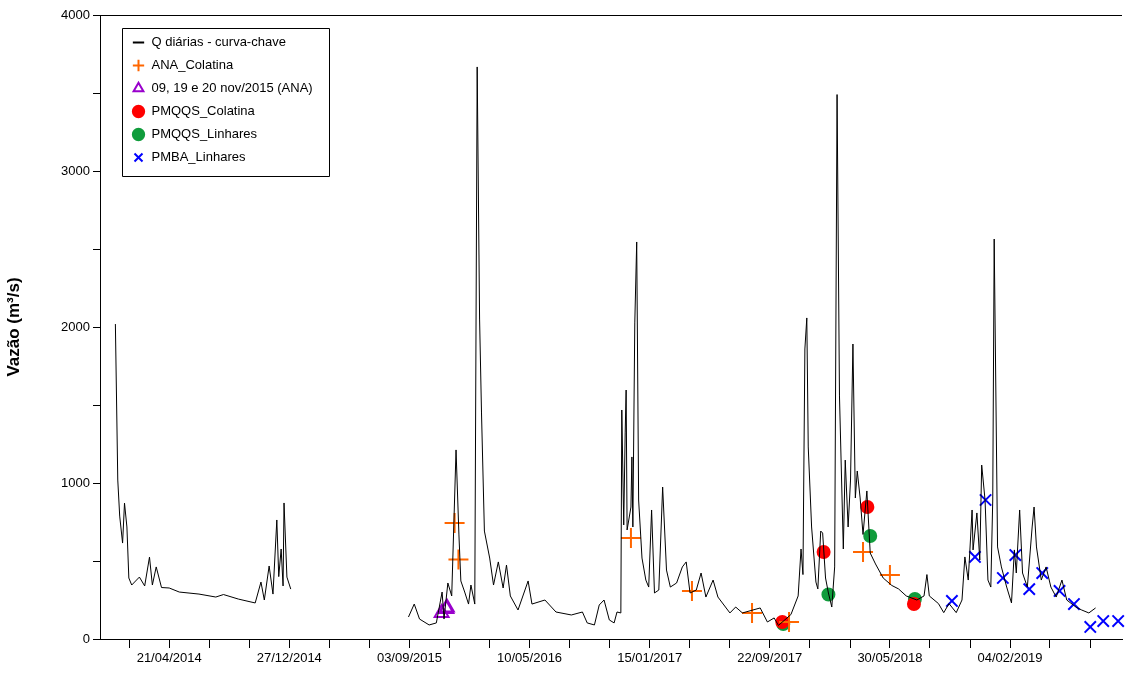 Image resolution: width=1134 pixels, height=687 pixels. Describe the element at coordinates (198, 157) in the screenshot. I see `legend-label: PMBA_Linhares` at that location.